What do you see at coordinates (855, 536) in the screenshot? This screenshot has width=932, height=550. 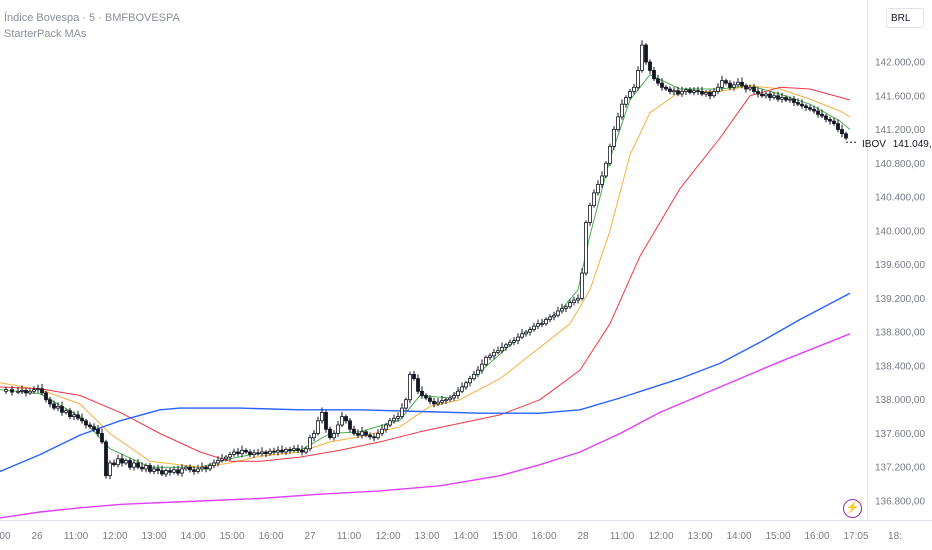 I see `x-tick-label: 17:05` at bounding box center [855, 536].